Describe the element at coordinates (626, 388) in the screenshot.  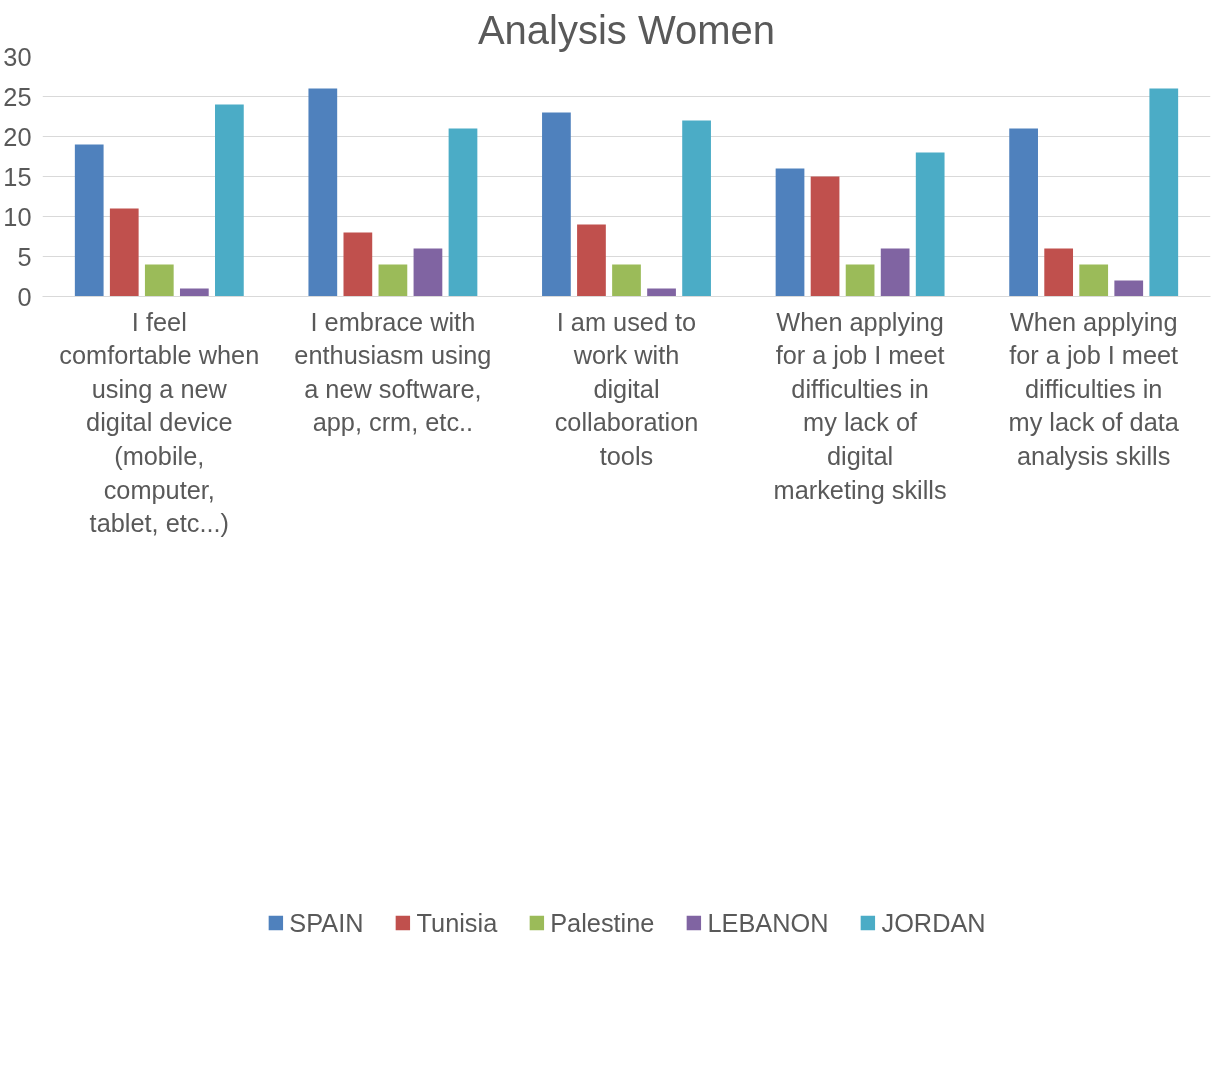
I see `x-tick-label: I am used to work with digital collaboration tools` at that location.